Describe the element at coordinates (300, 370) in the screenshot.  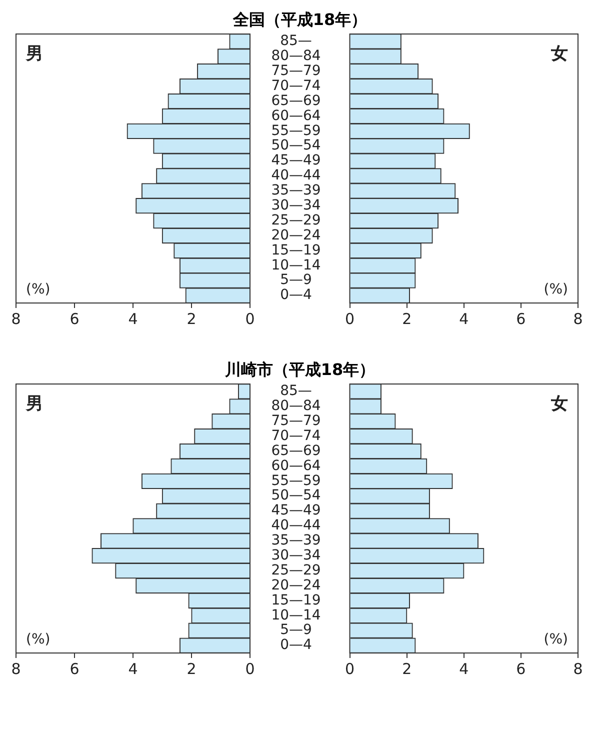
I see `text: 川崎市（平成18年）` at that location.